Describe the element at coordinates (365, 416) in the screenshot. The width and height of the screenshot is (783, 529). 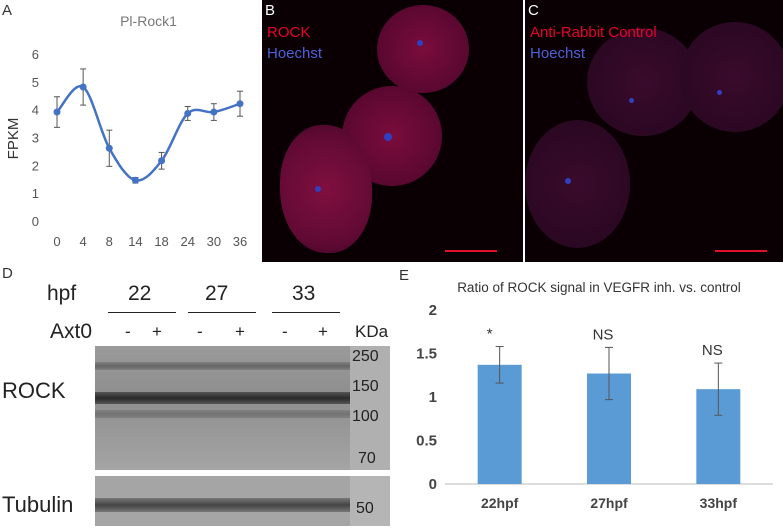
I see `marker-100: 100` at that location.